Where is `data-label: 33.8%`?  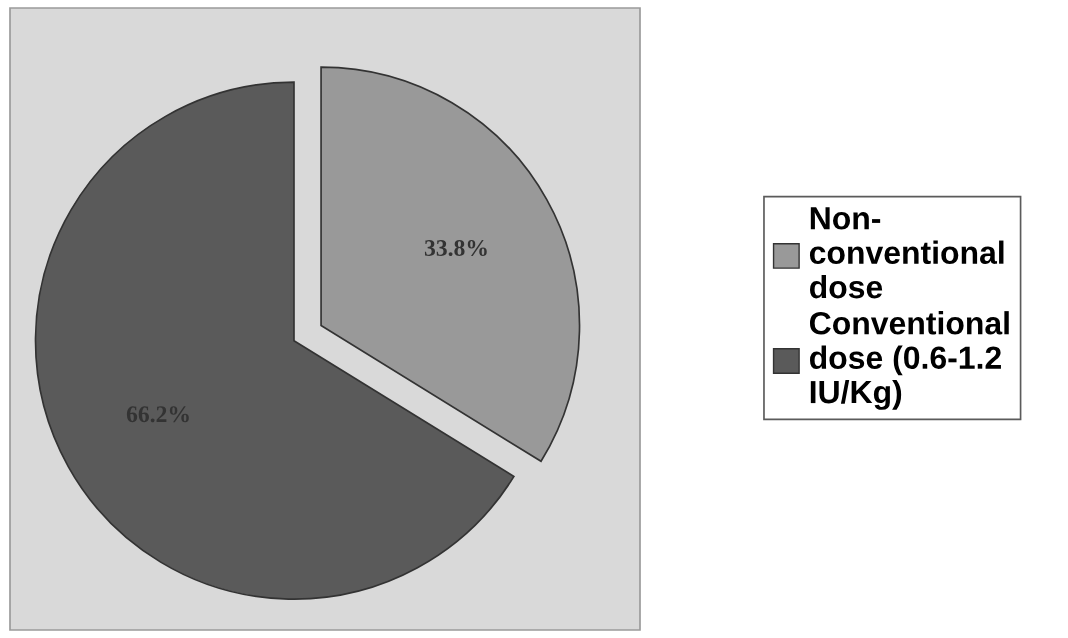
data-label: 33.8% is located at coordinates (455, 248).